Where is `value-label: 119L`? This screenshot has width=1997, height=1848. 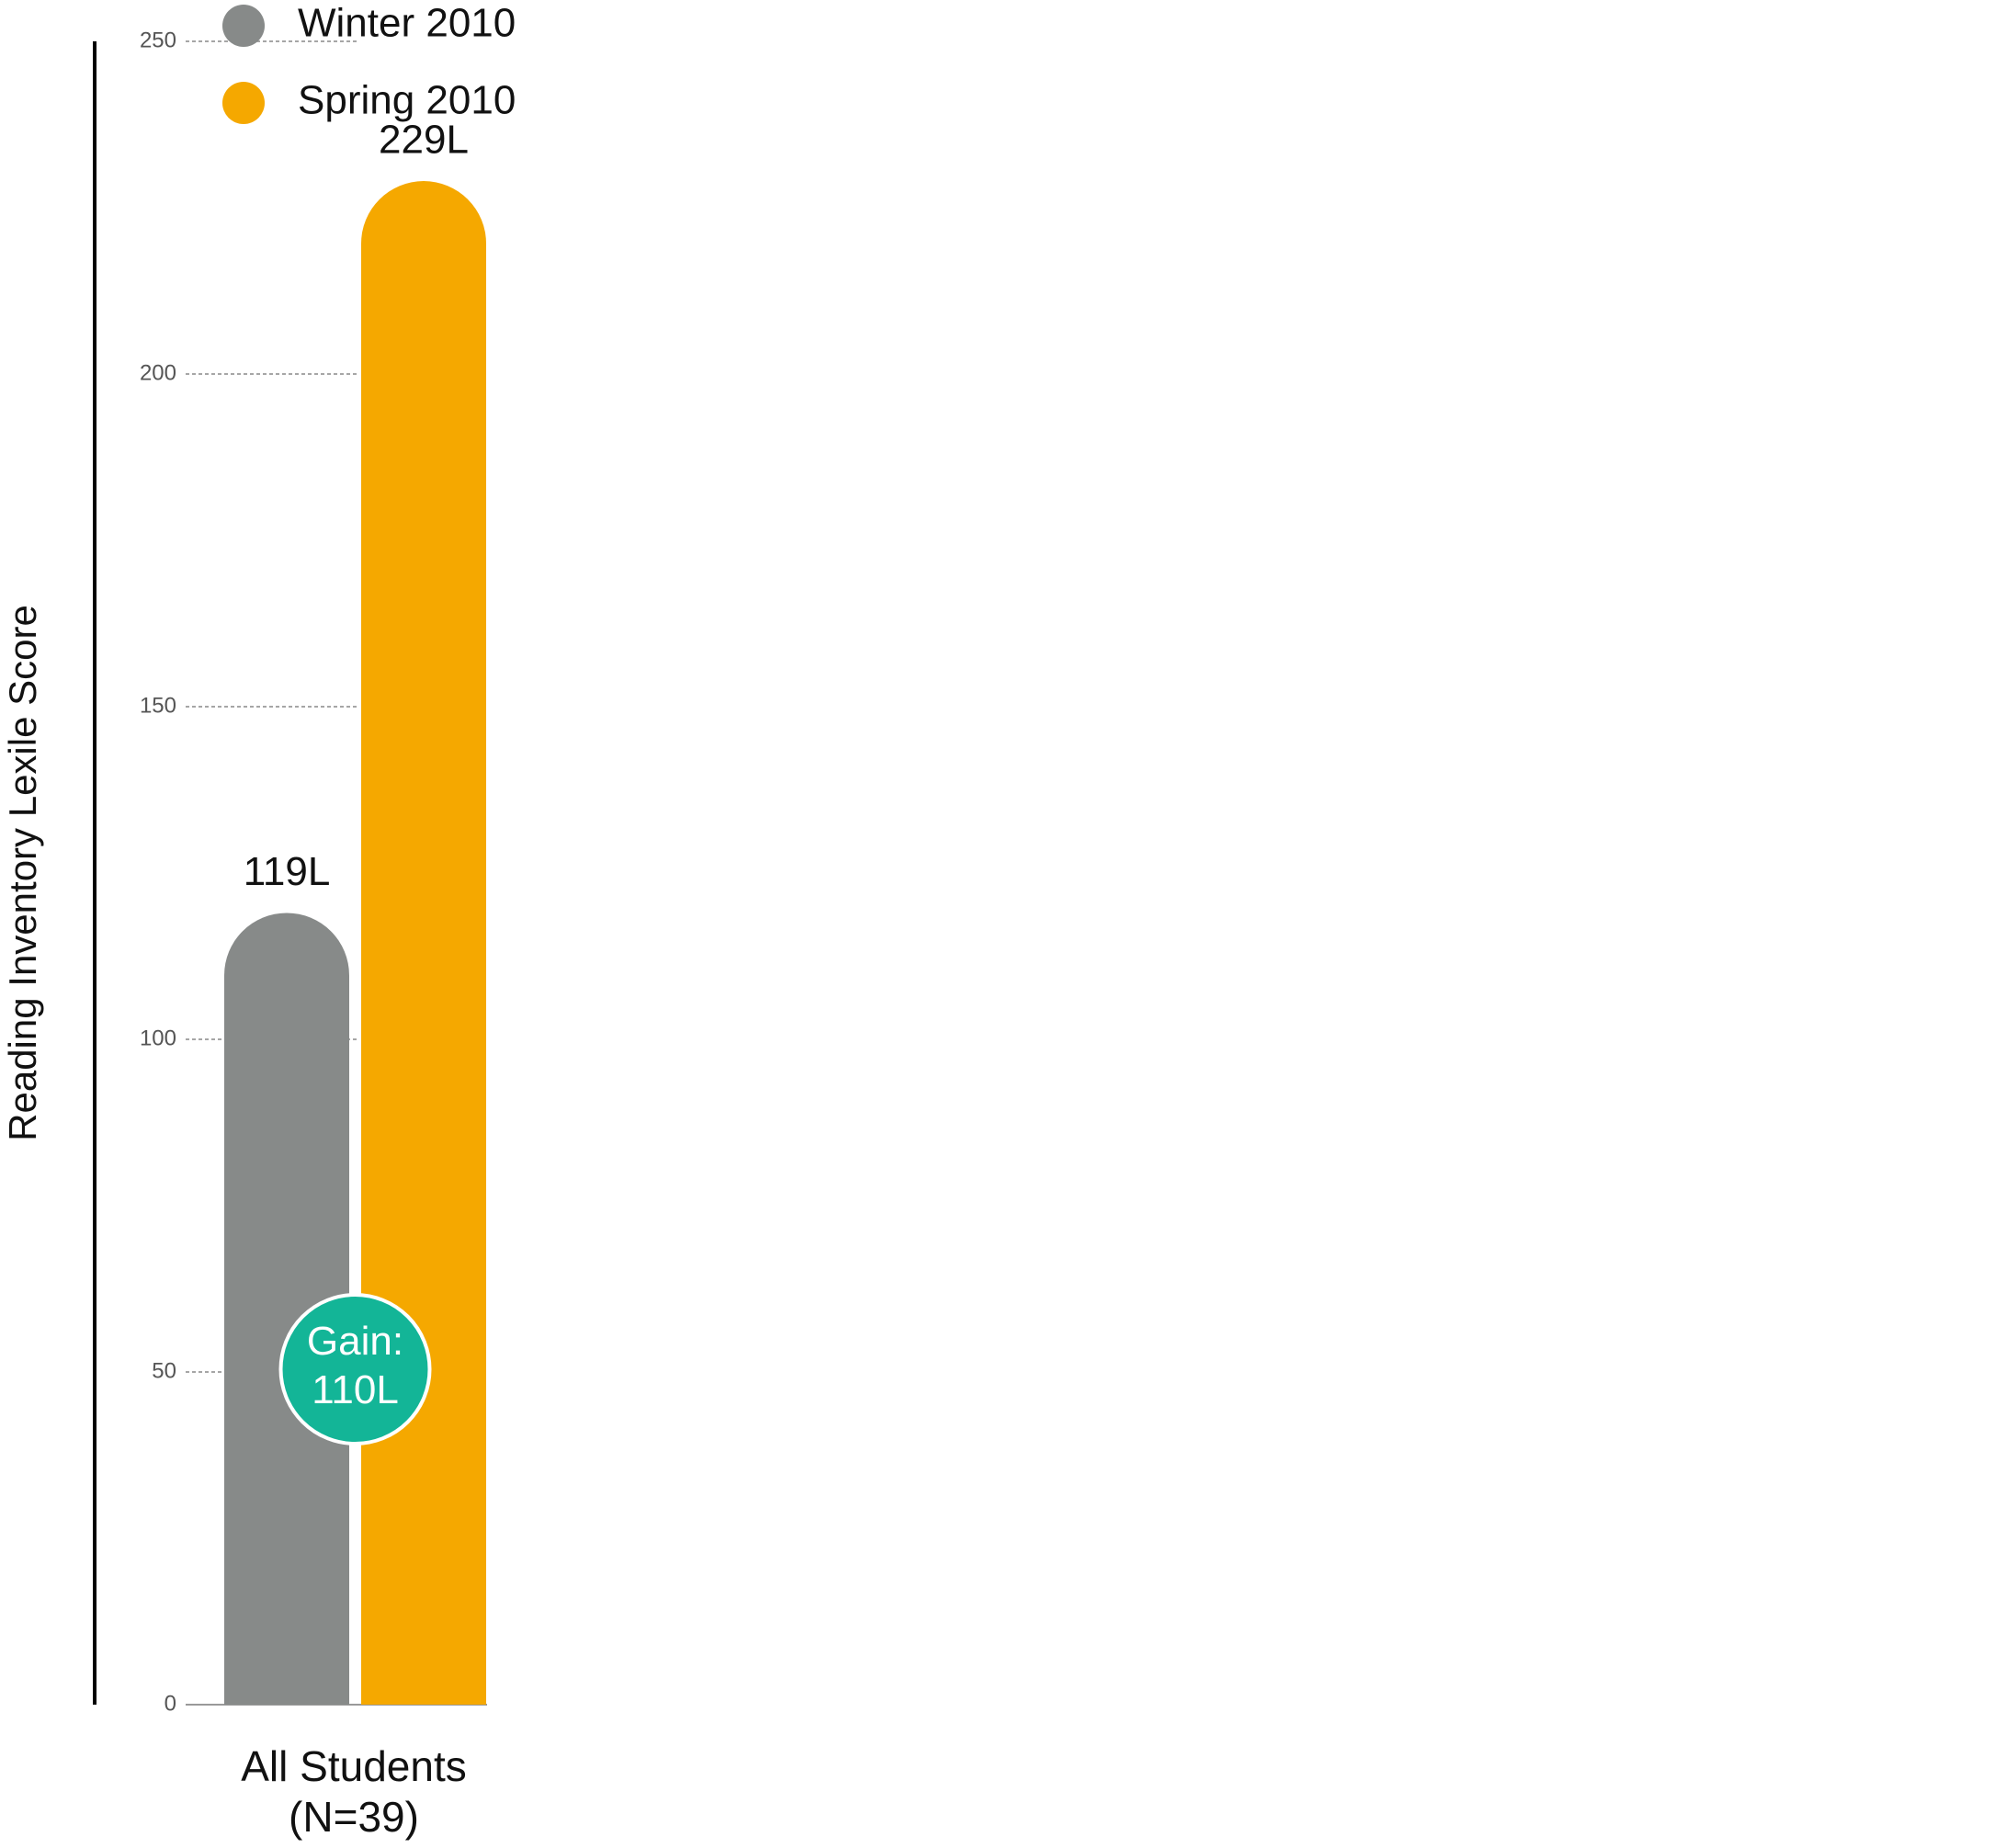 value-label: 119L is located at coordinates (287, 871).